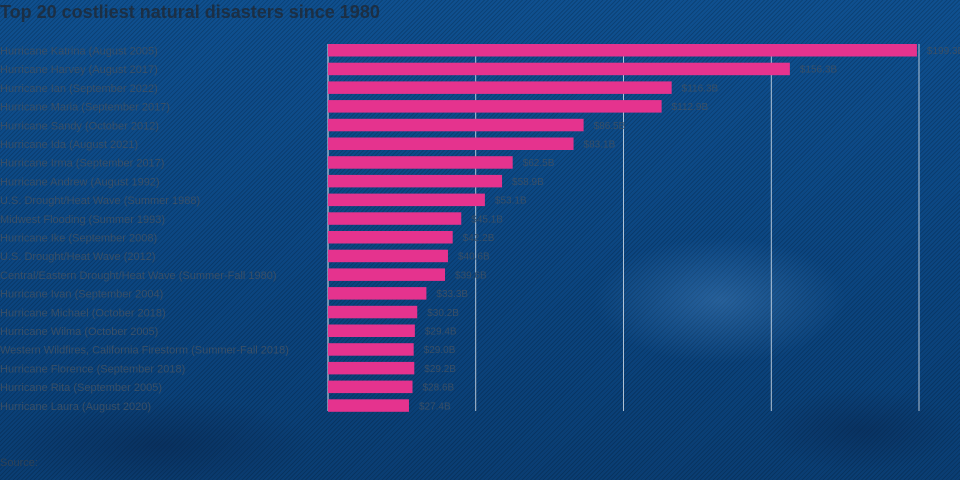 The image size is (960, 480). I want to click on category-label: Hurricane Andrew (August 1992), so click(80, 182).